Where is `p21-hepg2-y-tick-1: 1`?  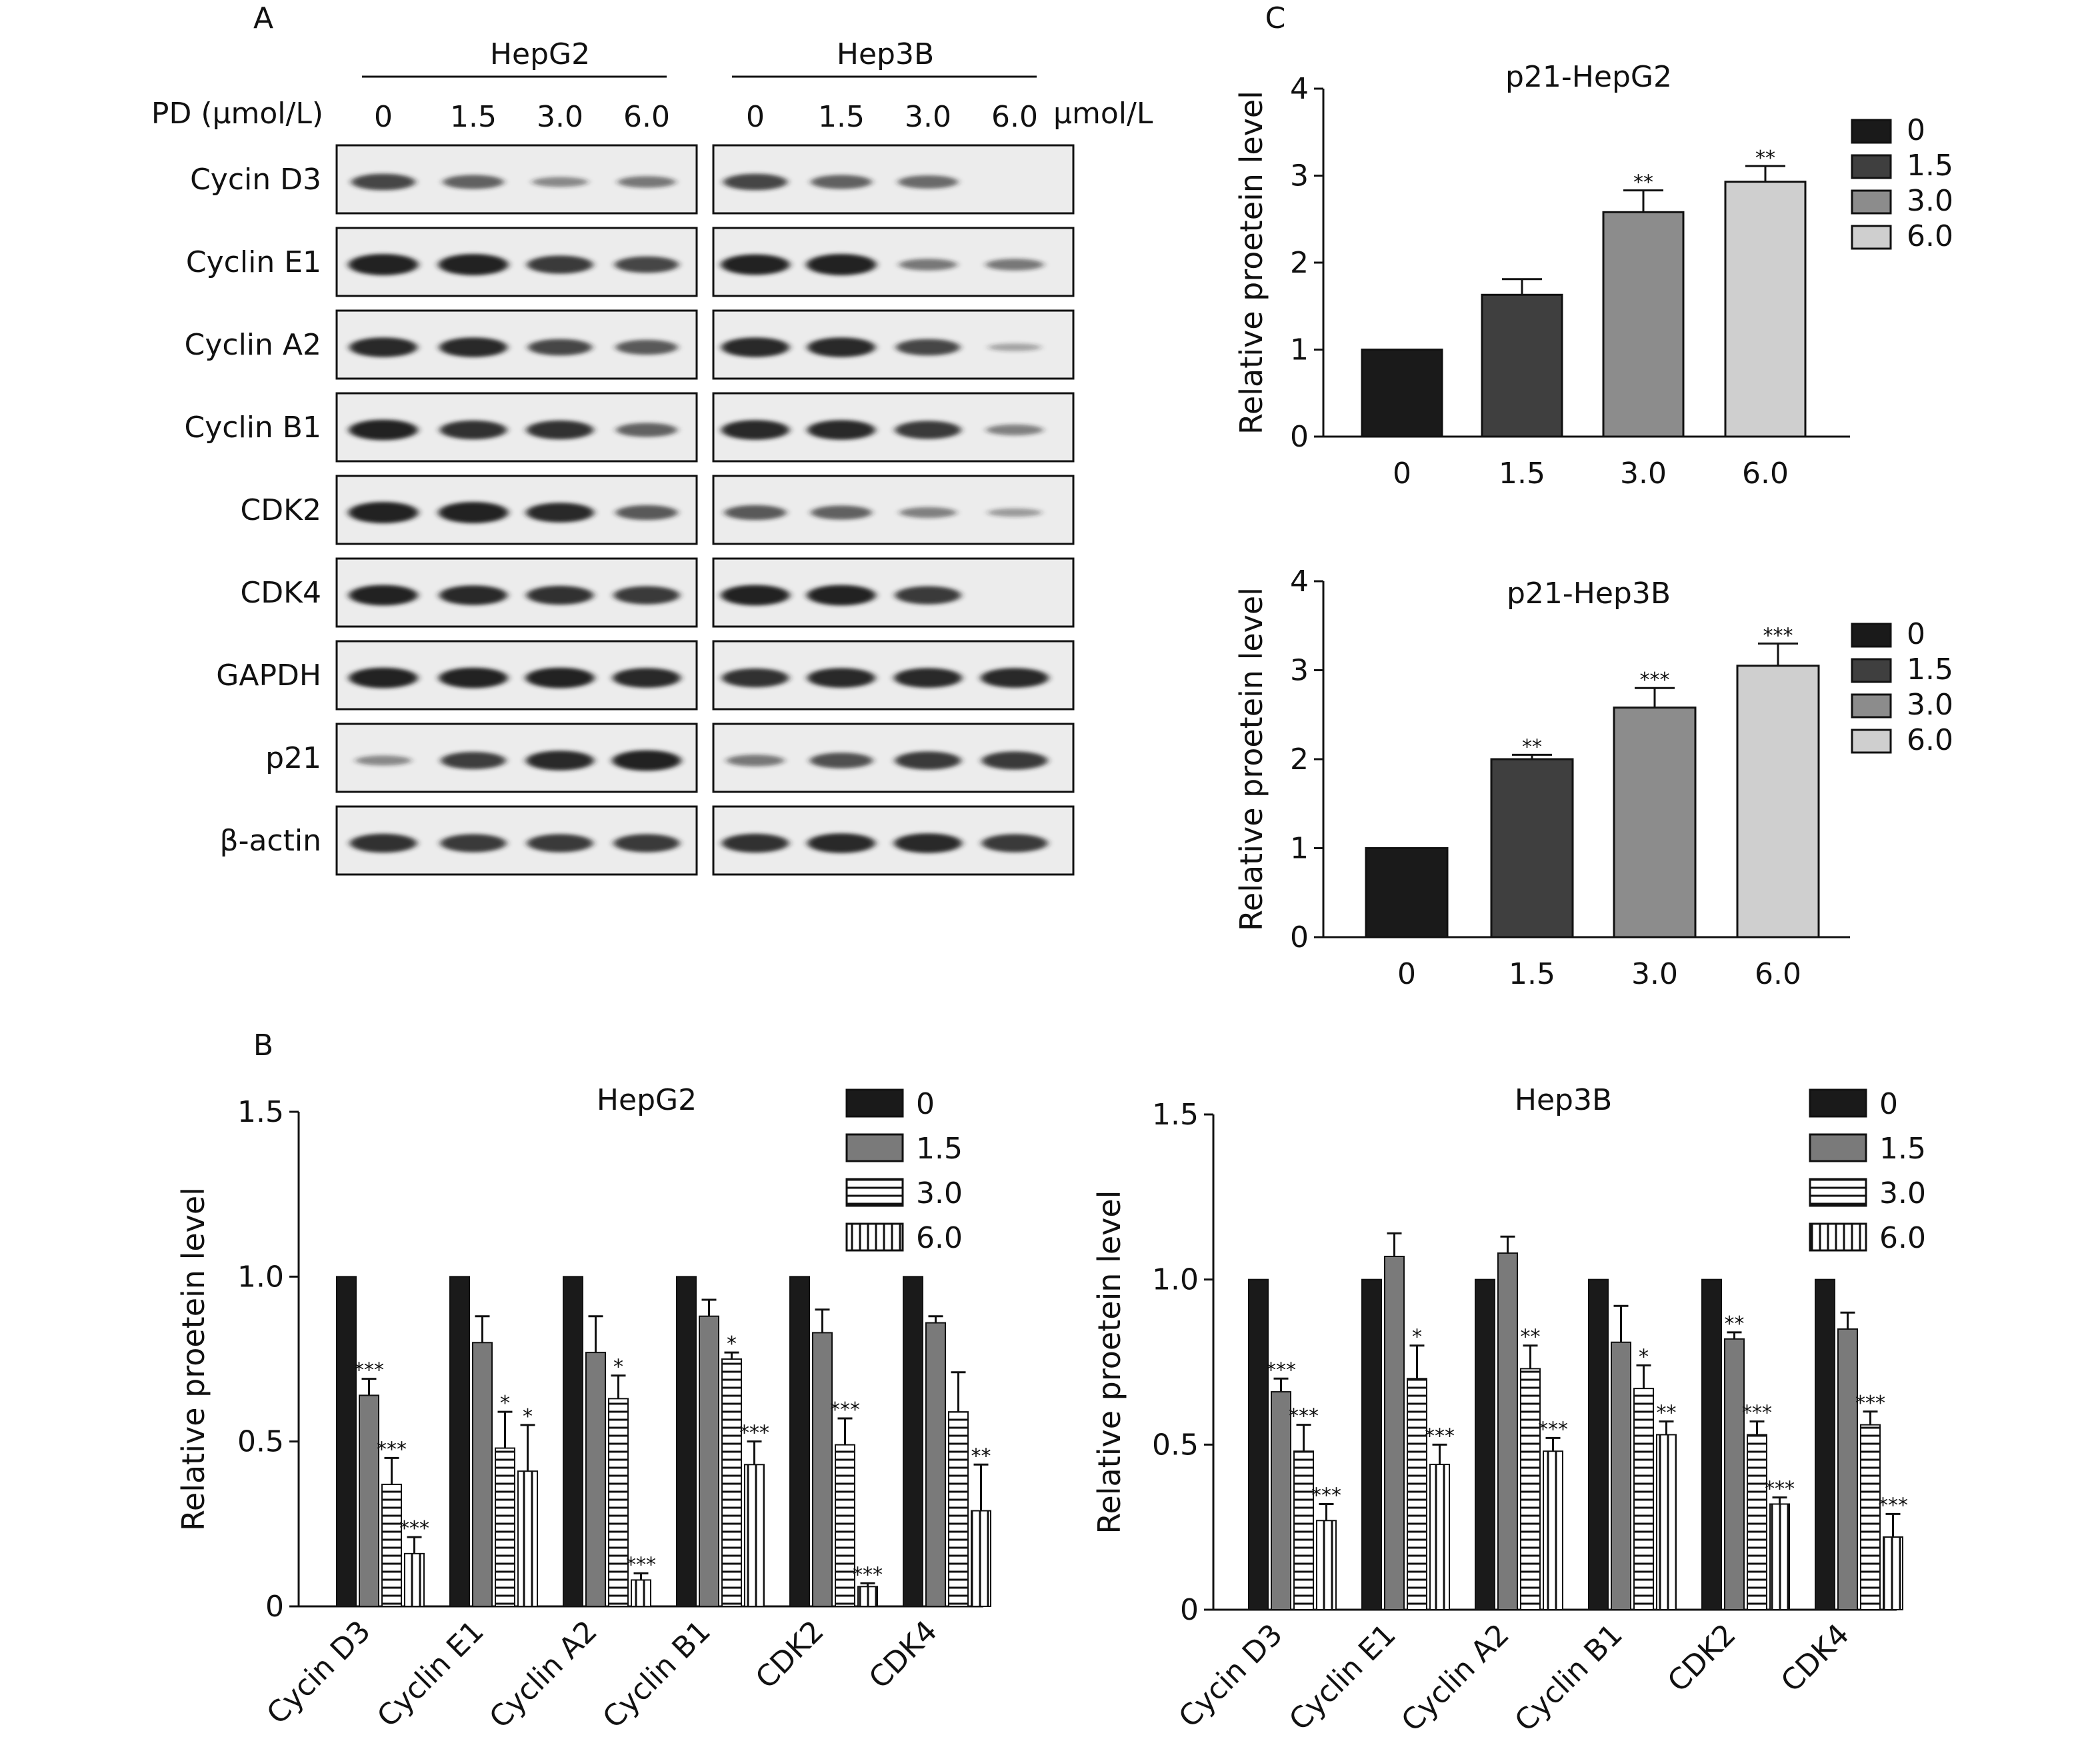
p21-hepg2-y-tick-1: 1 is located at coordinates (1299, 350).